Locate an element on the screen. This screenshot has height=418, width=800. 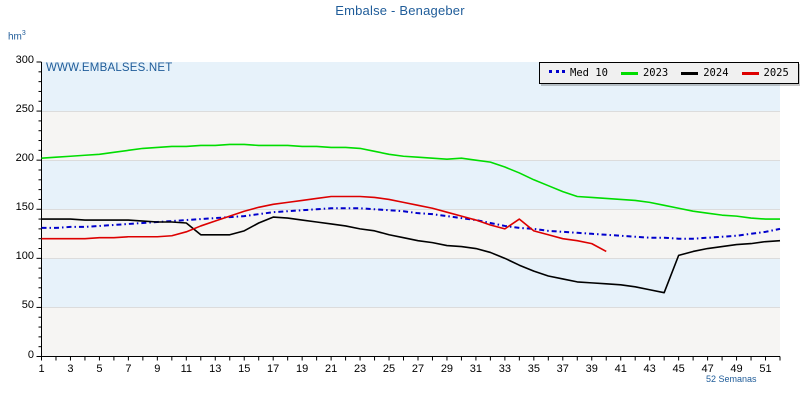
legend-item-2025: 2025 is located at coordinates (765, 73).